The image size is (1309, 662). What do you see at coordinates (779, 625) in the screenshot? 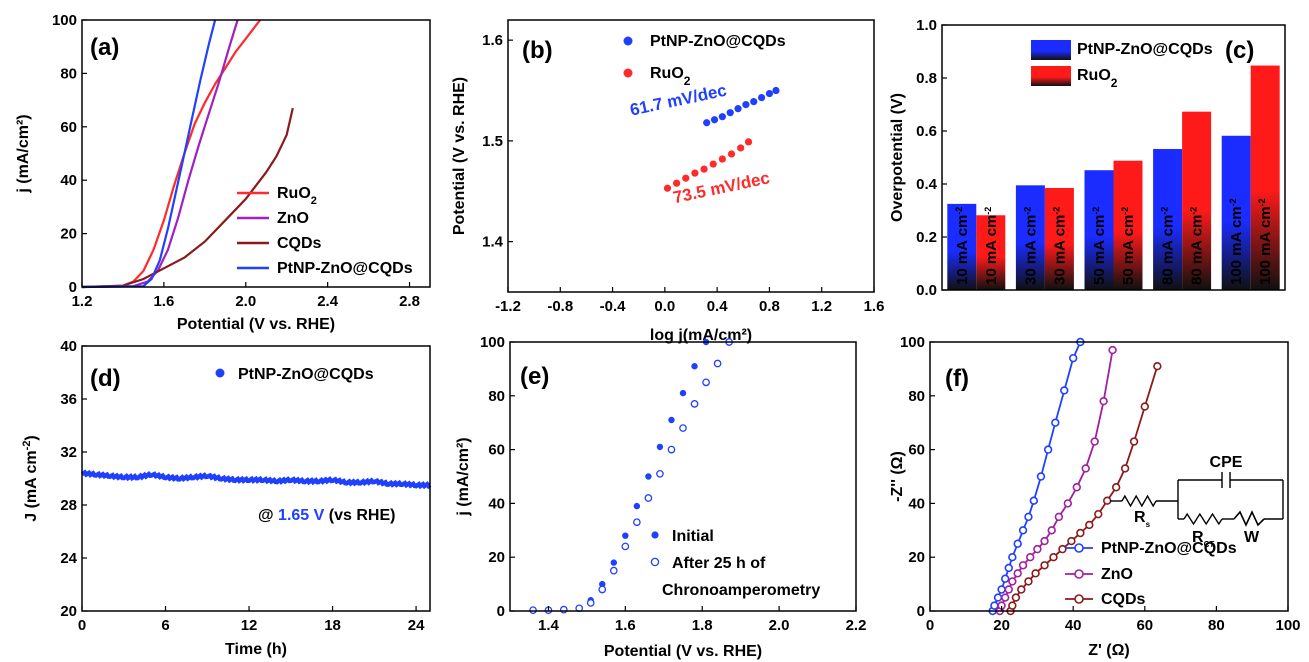
I see `x-tick-label: 2.0` at bounding box center [779, 625].